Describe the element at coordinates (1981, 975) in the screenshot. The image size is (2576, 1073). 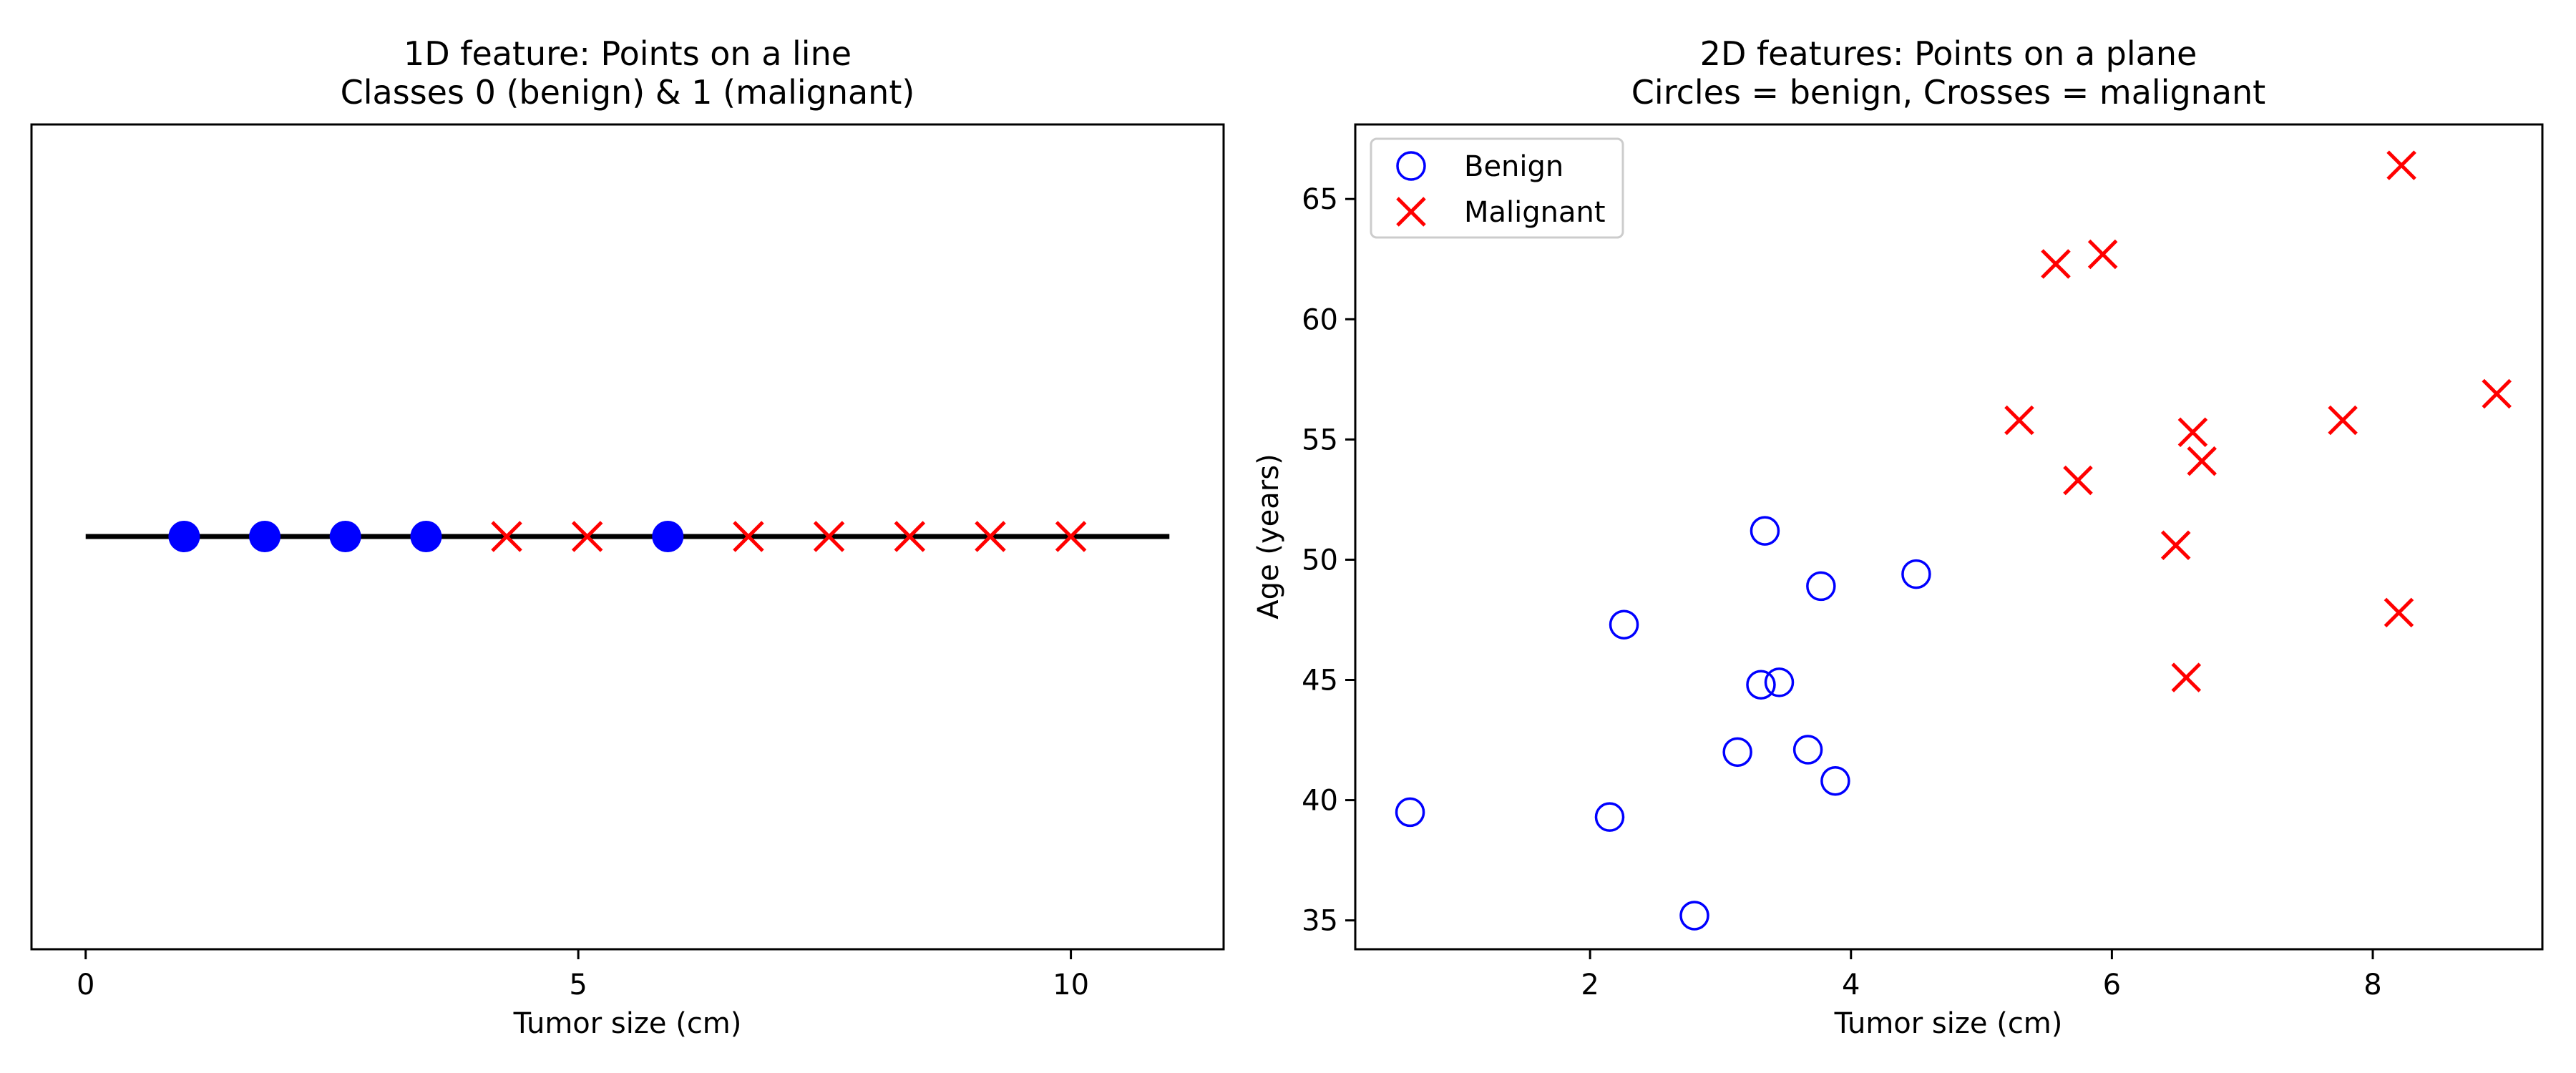
I see `chart-2d-x-ticks: 2 4 6 8` at that location.